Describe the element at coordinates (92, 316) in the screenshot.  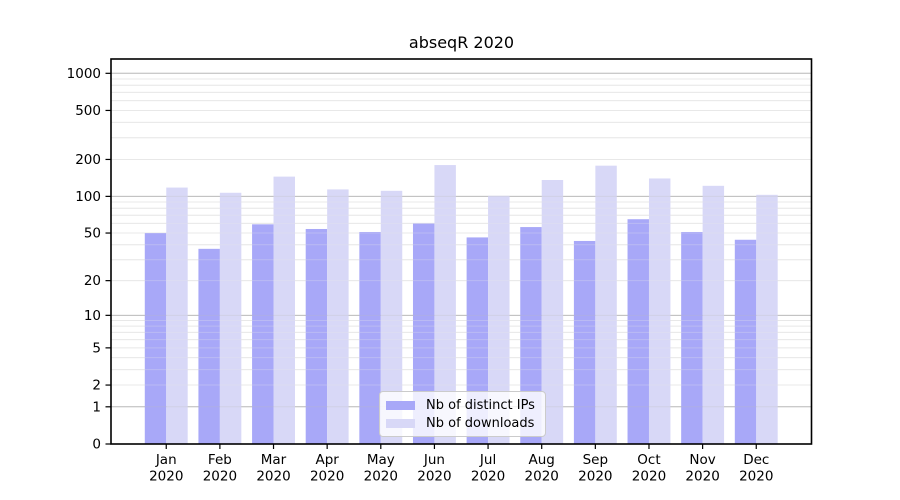
I see `y-tick-label: 10` at that location.